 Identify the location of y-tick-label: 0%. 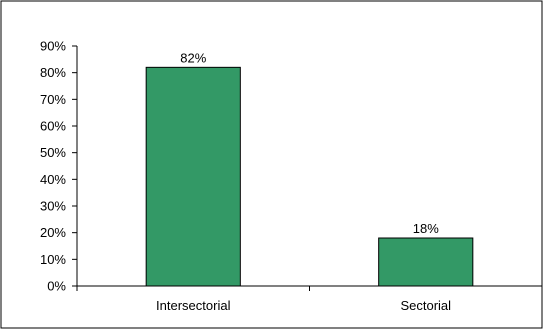
(56, 286).